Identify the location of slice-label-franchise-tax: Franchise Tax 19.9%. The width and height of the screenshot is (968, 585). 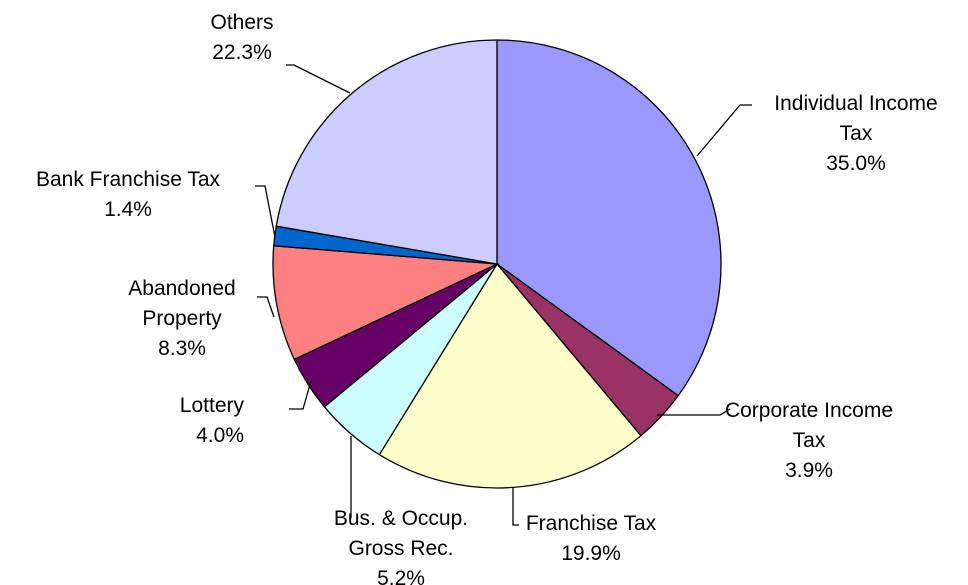
(591, 538).